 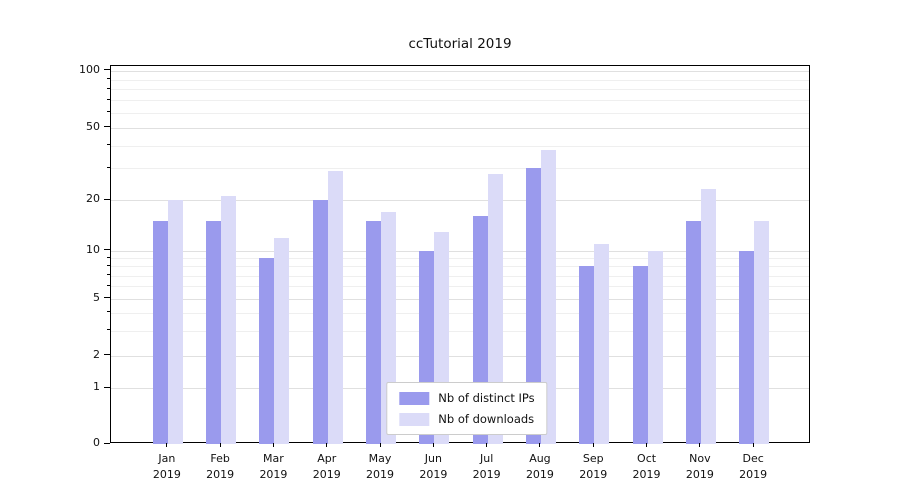 I want to click on x-tick-label: Jun 2019, so click(x=433, y=466).